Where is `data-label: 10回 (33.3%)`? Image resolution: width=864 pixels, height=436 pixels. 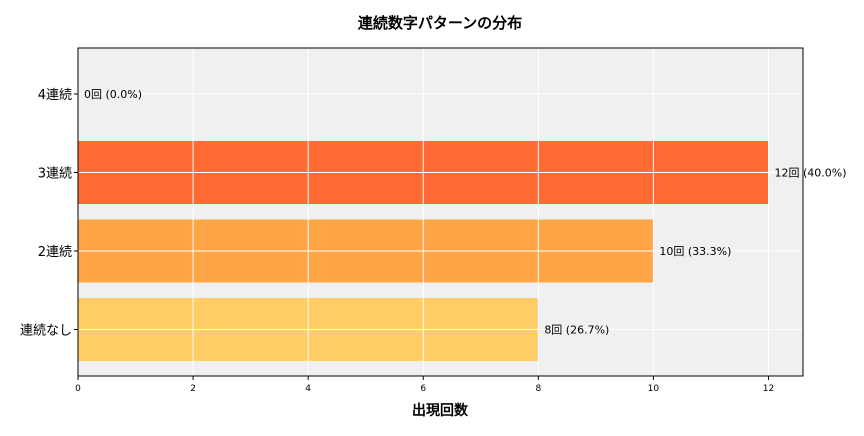
data-label: 10回 (33.3%) is located at coordinates (695, 251).